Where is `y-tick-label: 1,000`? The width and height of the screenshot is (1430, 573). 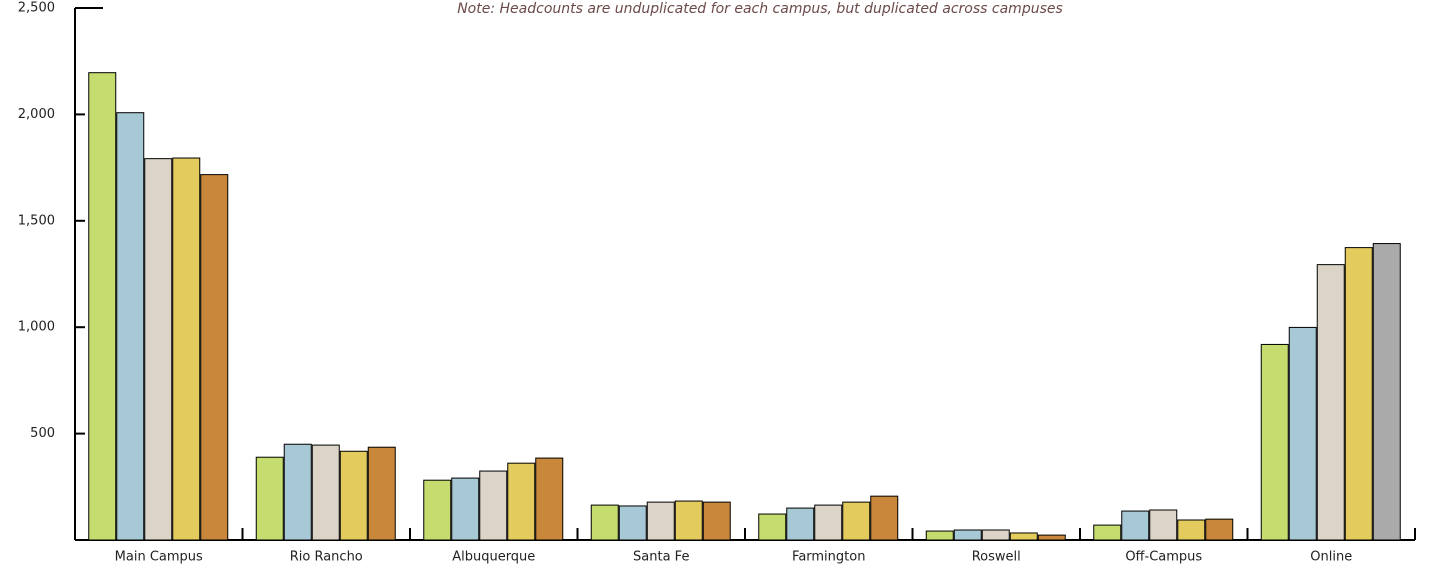
y-tick-label: 1,000 is located at coordinates (36, 327).